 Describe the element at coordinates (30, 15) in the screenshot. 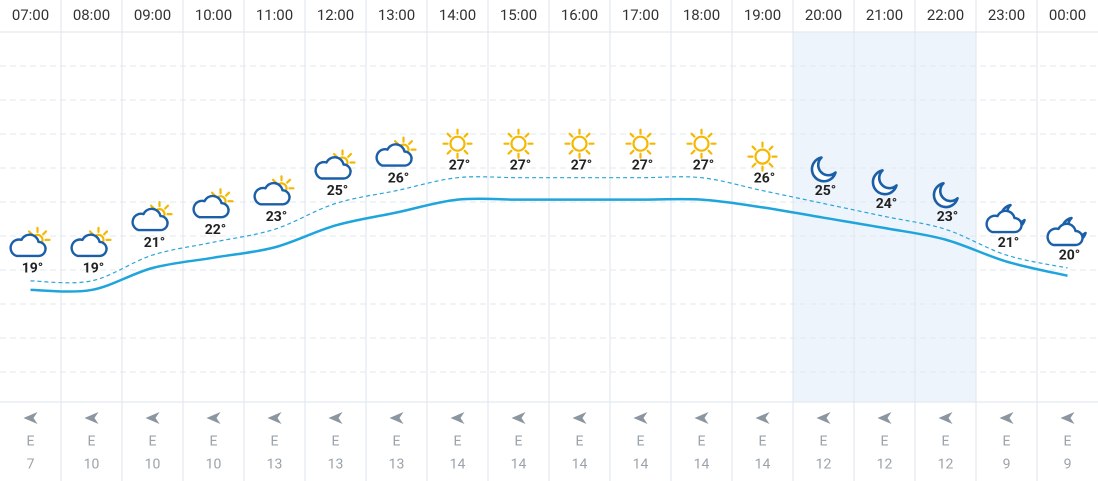

I see `hour-label: 07:00` at that location.